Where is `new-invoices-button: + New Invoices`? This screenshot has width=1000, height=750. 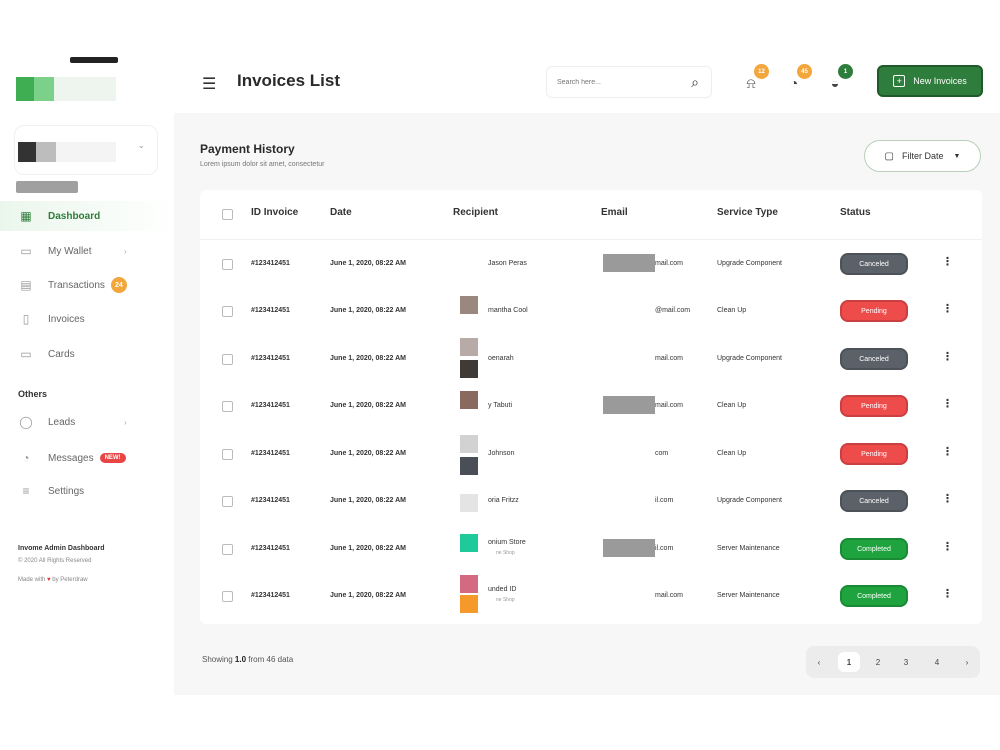
new-invoices-button: + New Invoices is located at coordinates (930, 81).